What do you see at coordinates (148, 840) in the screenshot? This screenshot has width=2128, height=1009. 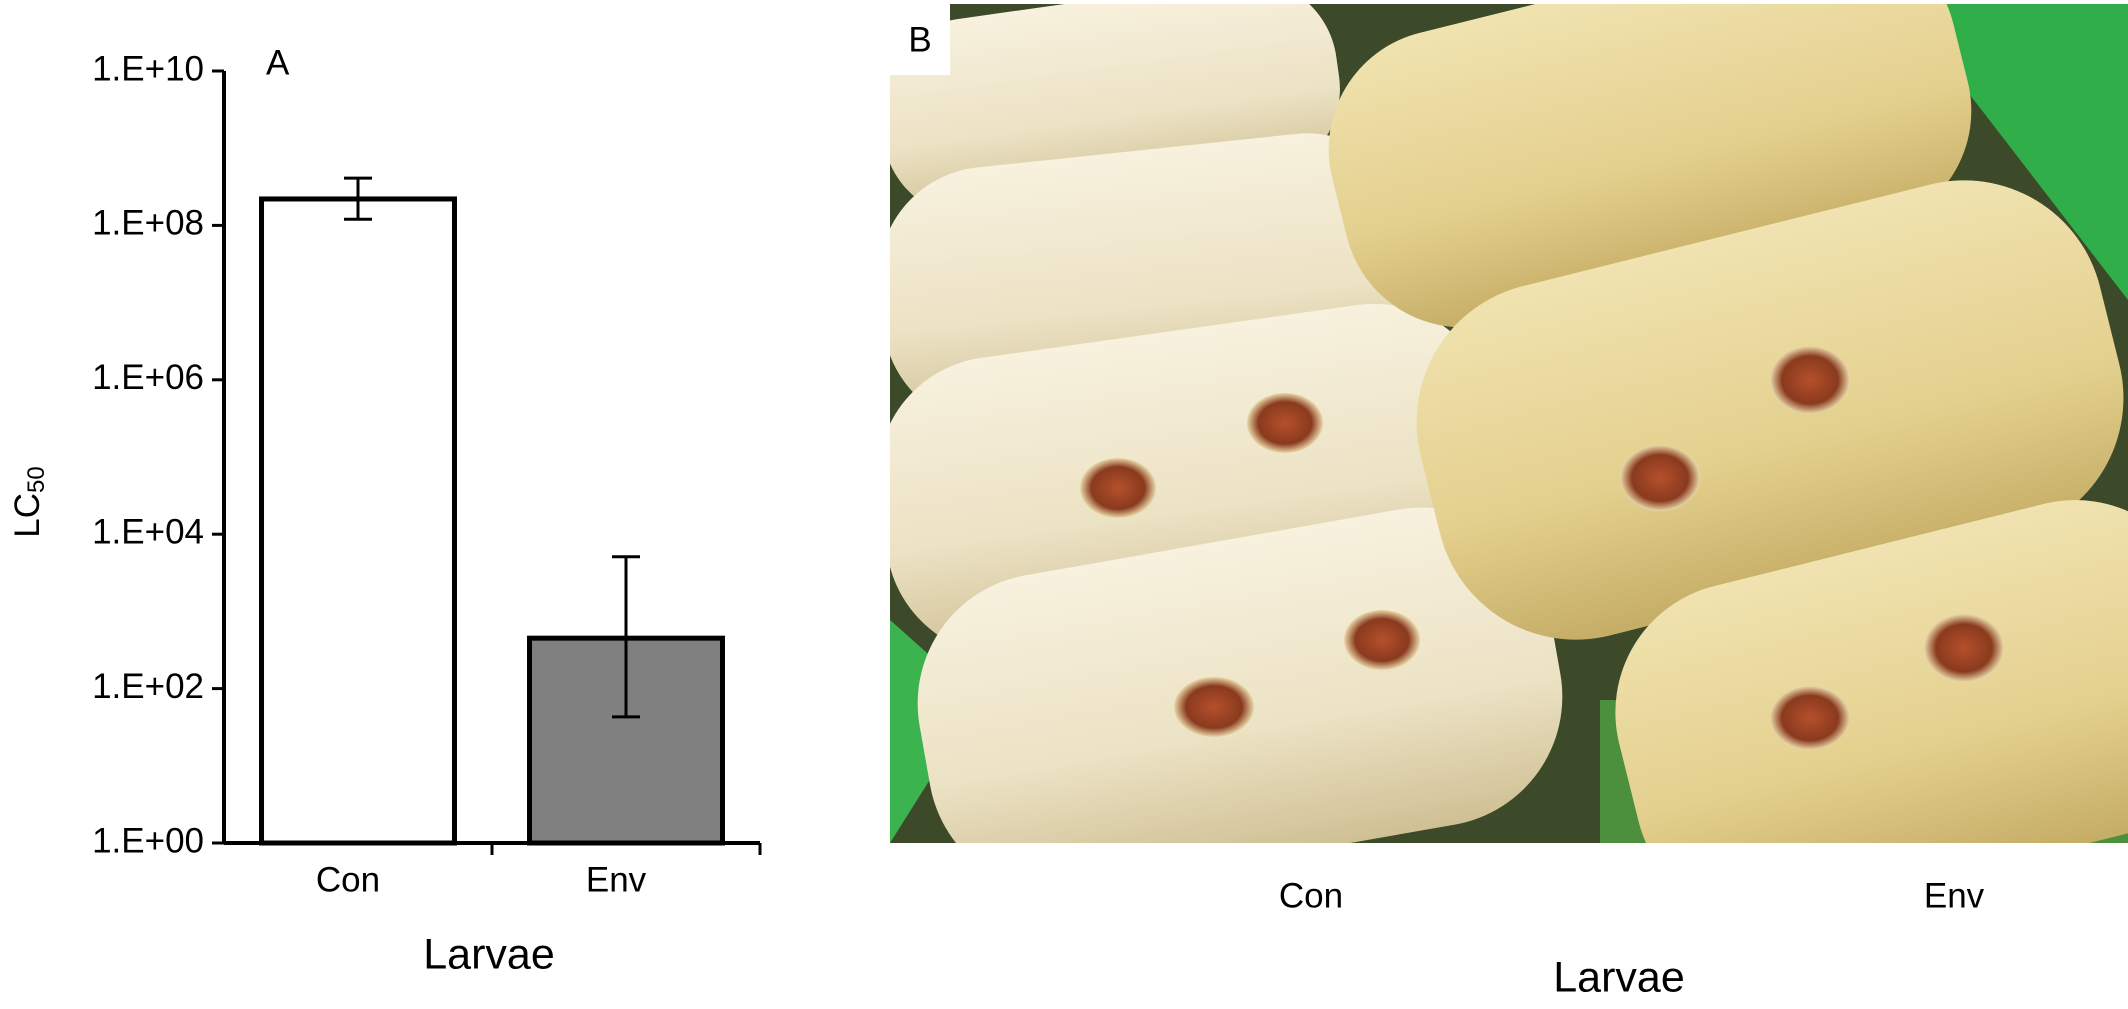 I see `y-tick-label: 1.E+00` at bounding box center [148, 840].